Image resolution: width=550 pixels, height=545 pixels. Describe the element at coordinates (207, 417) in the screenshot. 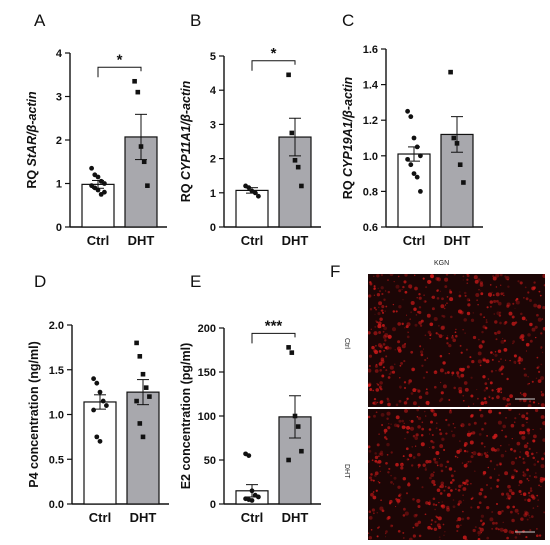

I see `y-tick-label: 100` at that location.